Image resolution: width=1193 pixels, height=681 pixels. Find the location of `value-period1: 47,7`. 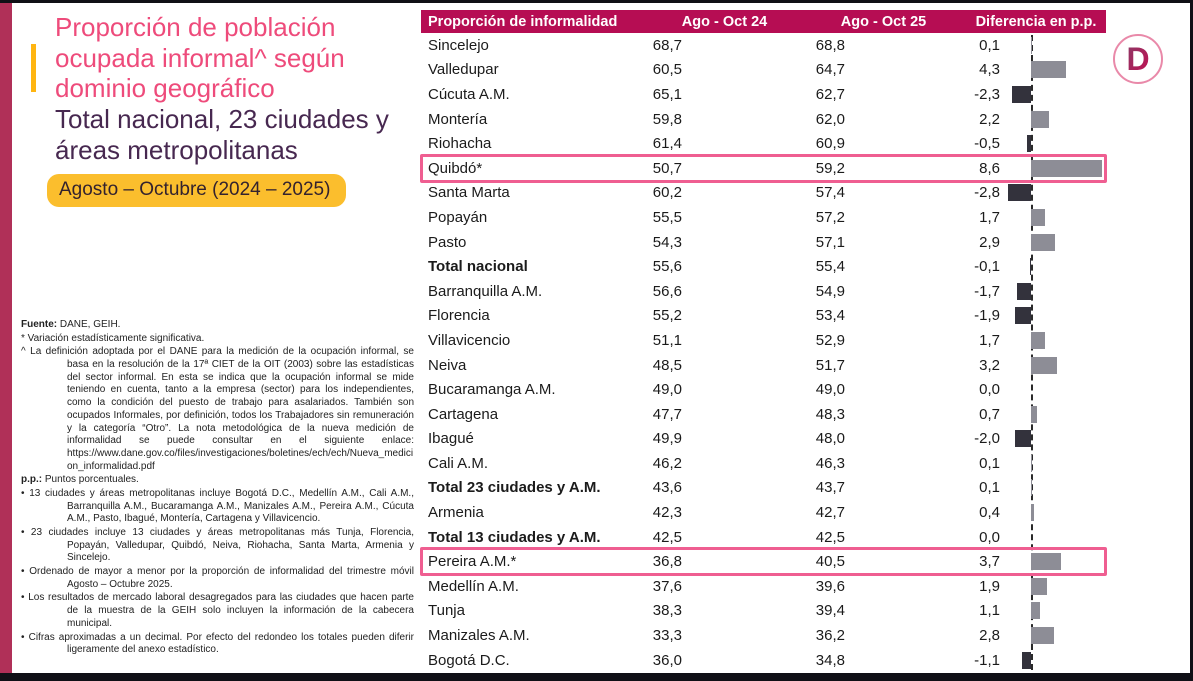

value-period1: 47,7 is located at coordinates (667, 414).